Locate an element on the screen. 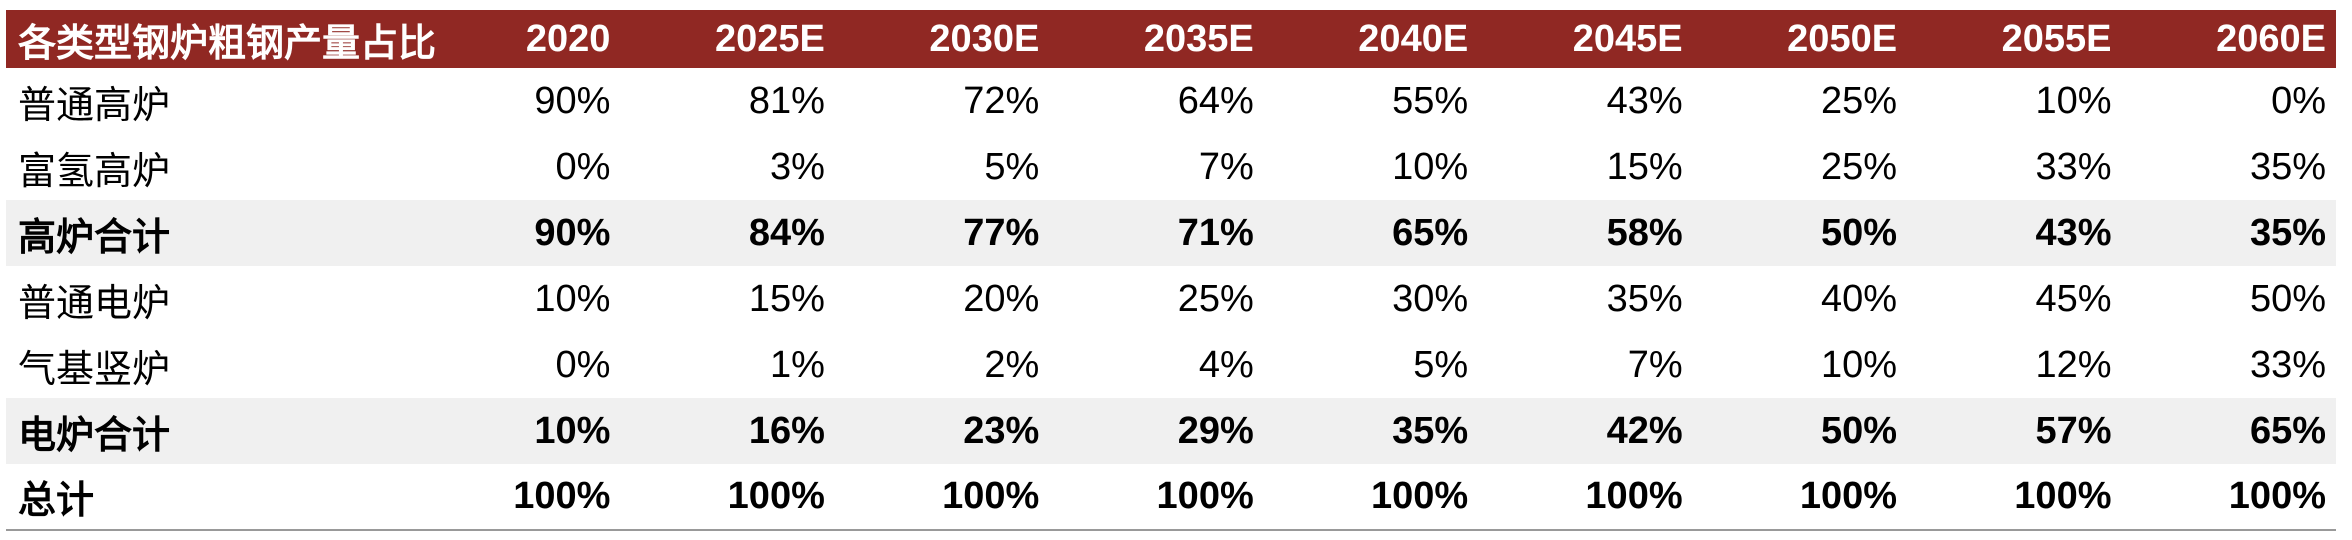  value-cell: 58% is located at coordinates (1644, 232).